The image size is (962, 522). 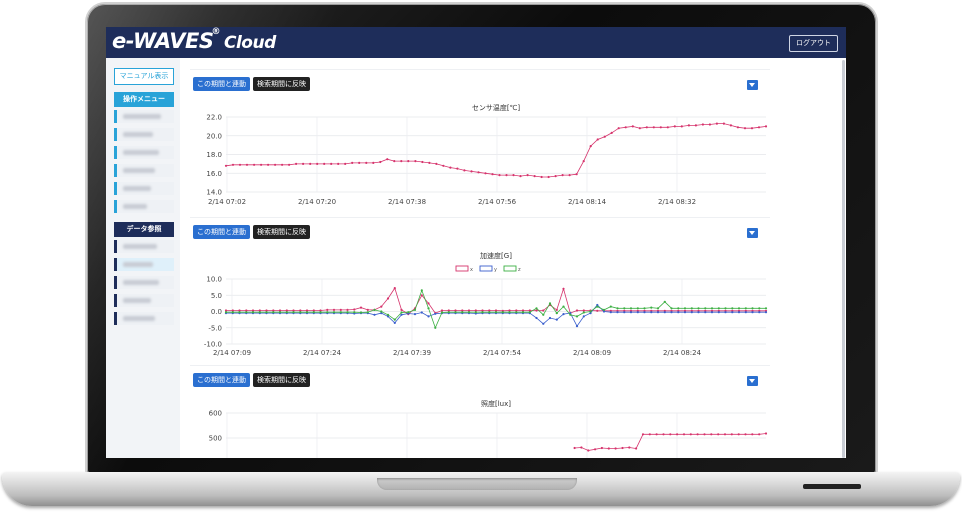 I want to click on brand-registered-mark: ®, so click(x=215, y=32).